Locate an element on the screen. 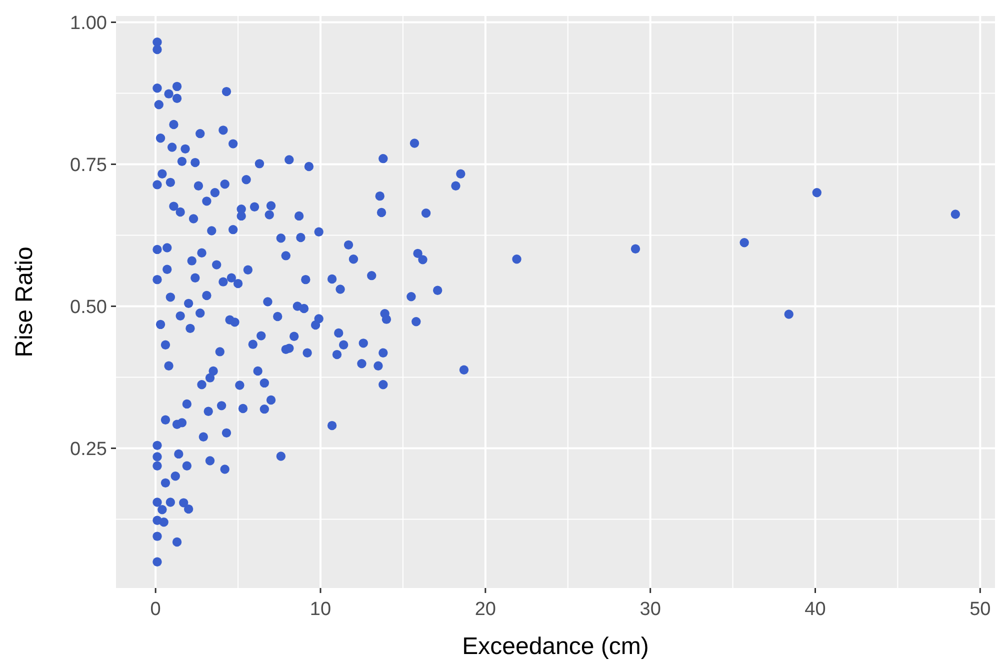 Image resolution: width=1000 pixels, height=668 pixels. y-tick-label: 0.25 is located at coordinates (88, 449).